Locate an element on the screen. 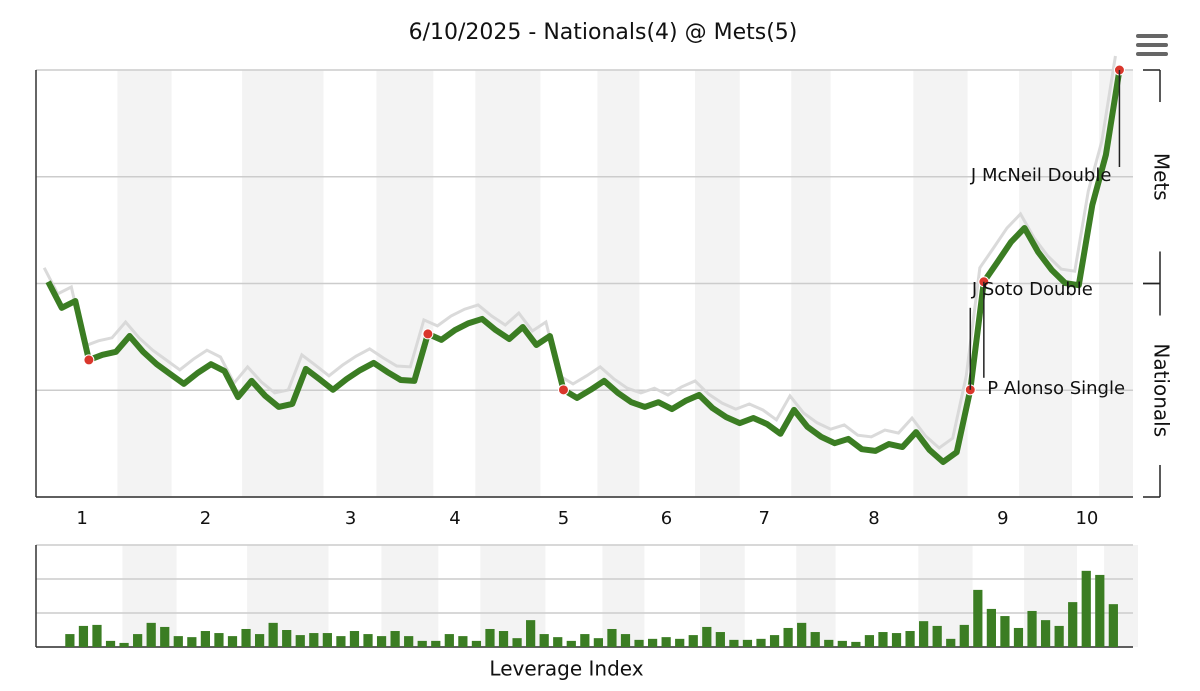  inning-label: 3 is located at coordinates (350, 518).